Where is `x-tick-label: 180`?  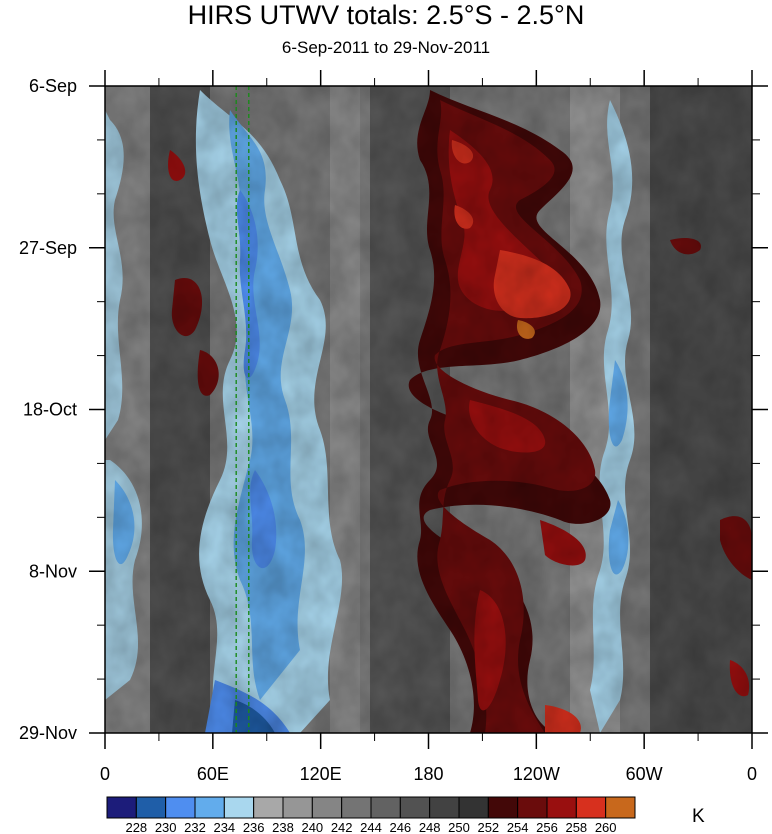 x-tick-label: 180 is located at coordinates (428, 774).